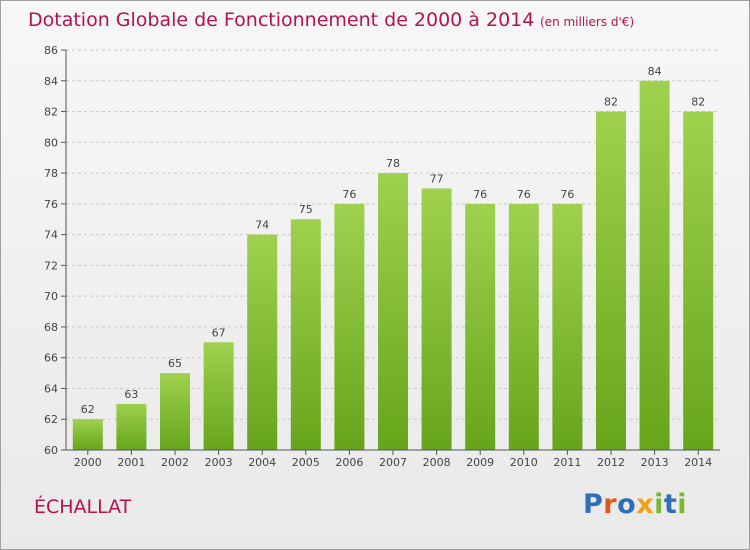 Image resolution: width=750 pixels, height=550 pixels. Describe the element at coordinates (83, 507) in the screenshot. I see `town-name: ÉCHALLAT` at that location.